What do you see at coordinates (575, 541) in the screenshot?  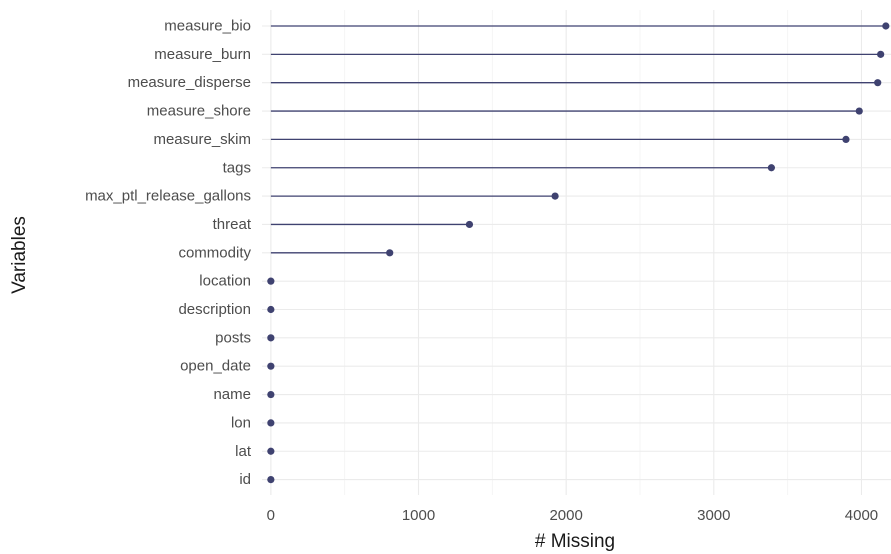 I see `x-axis-title: # Missing` at bounding box center [575, 541].